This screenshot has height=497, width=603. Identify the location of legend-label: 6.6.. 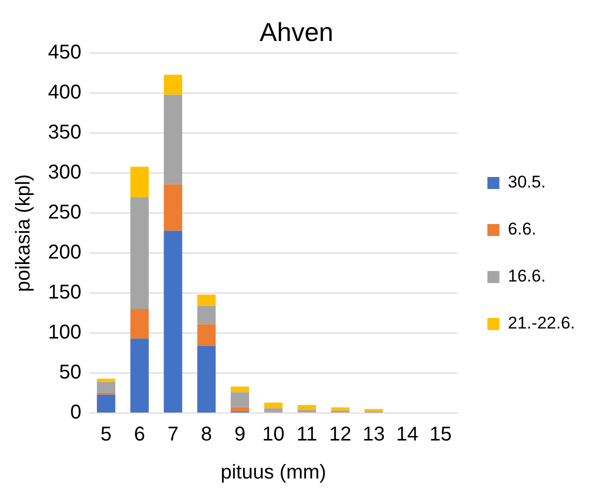
(522, 229).